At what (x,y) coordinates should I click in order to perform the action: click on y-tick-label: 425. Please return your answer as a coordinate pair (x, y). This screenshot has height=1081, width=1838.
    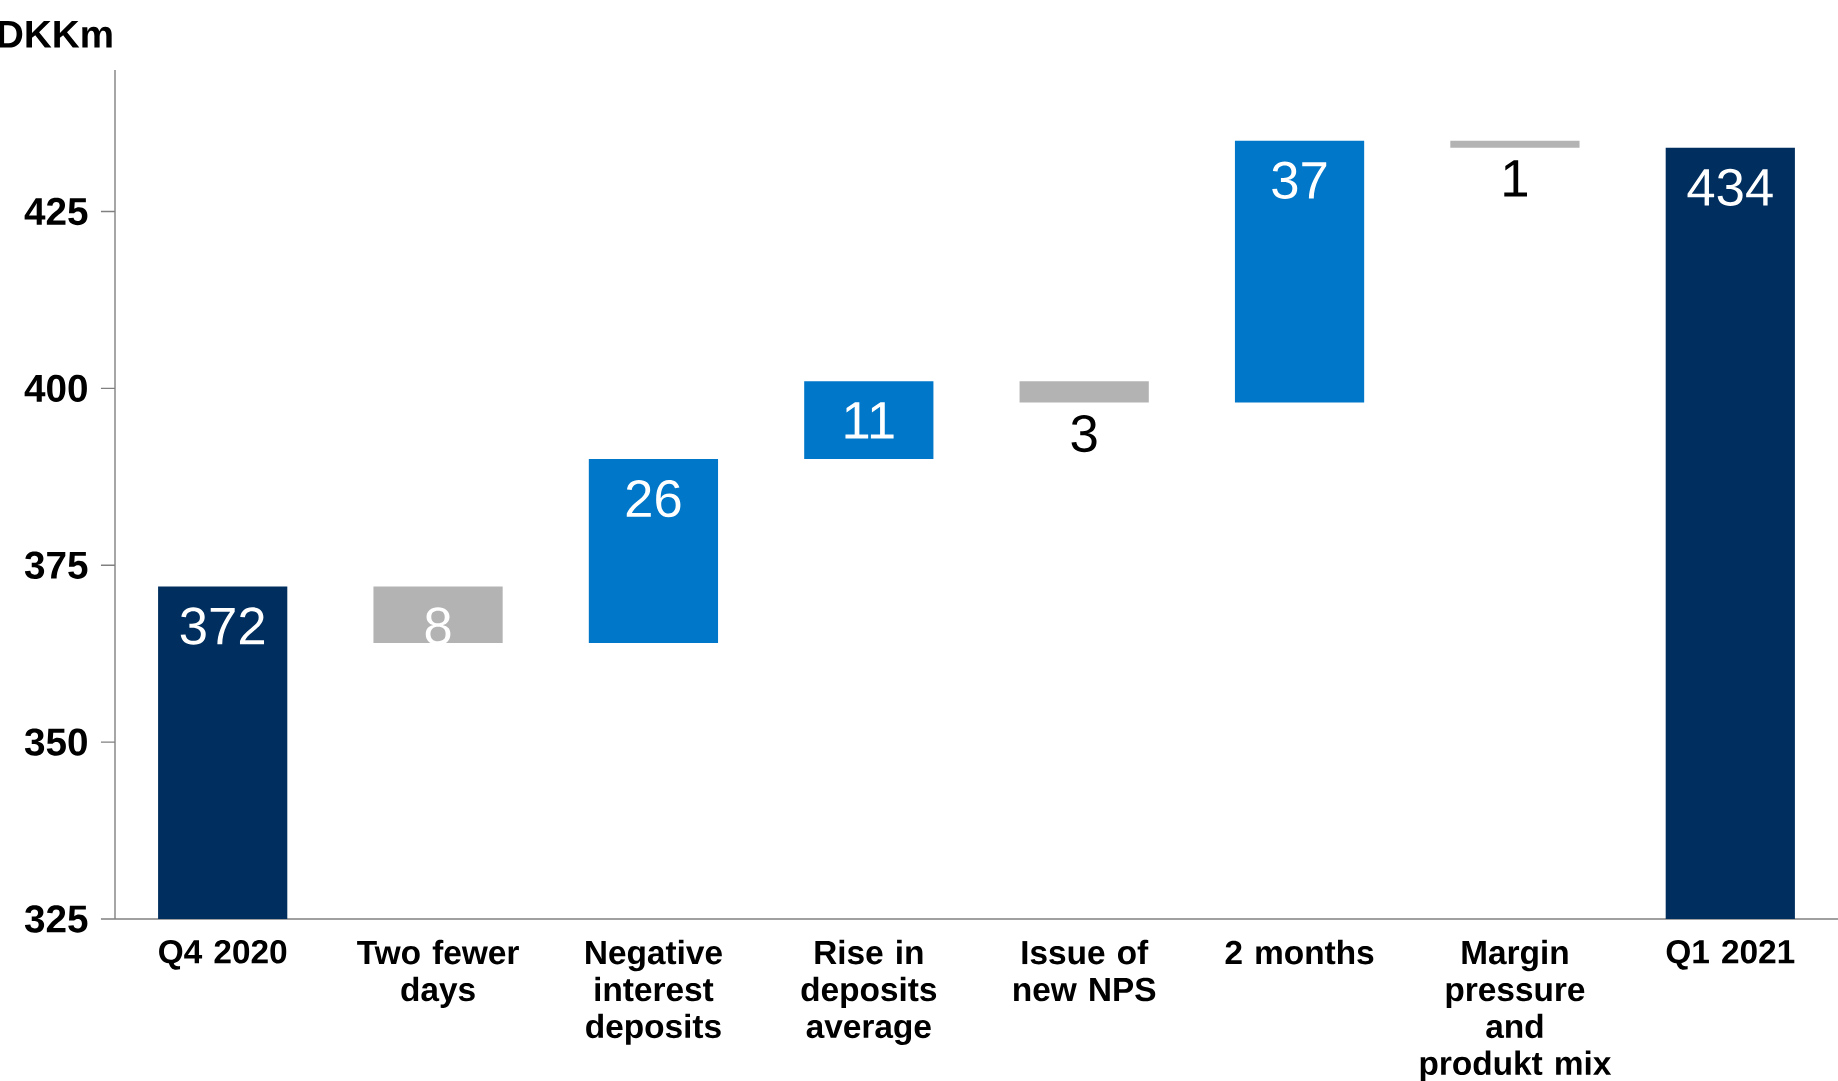
    Looking at the image, I should click on (56, 211).